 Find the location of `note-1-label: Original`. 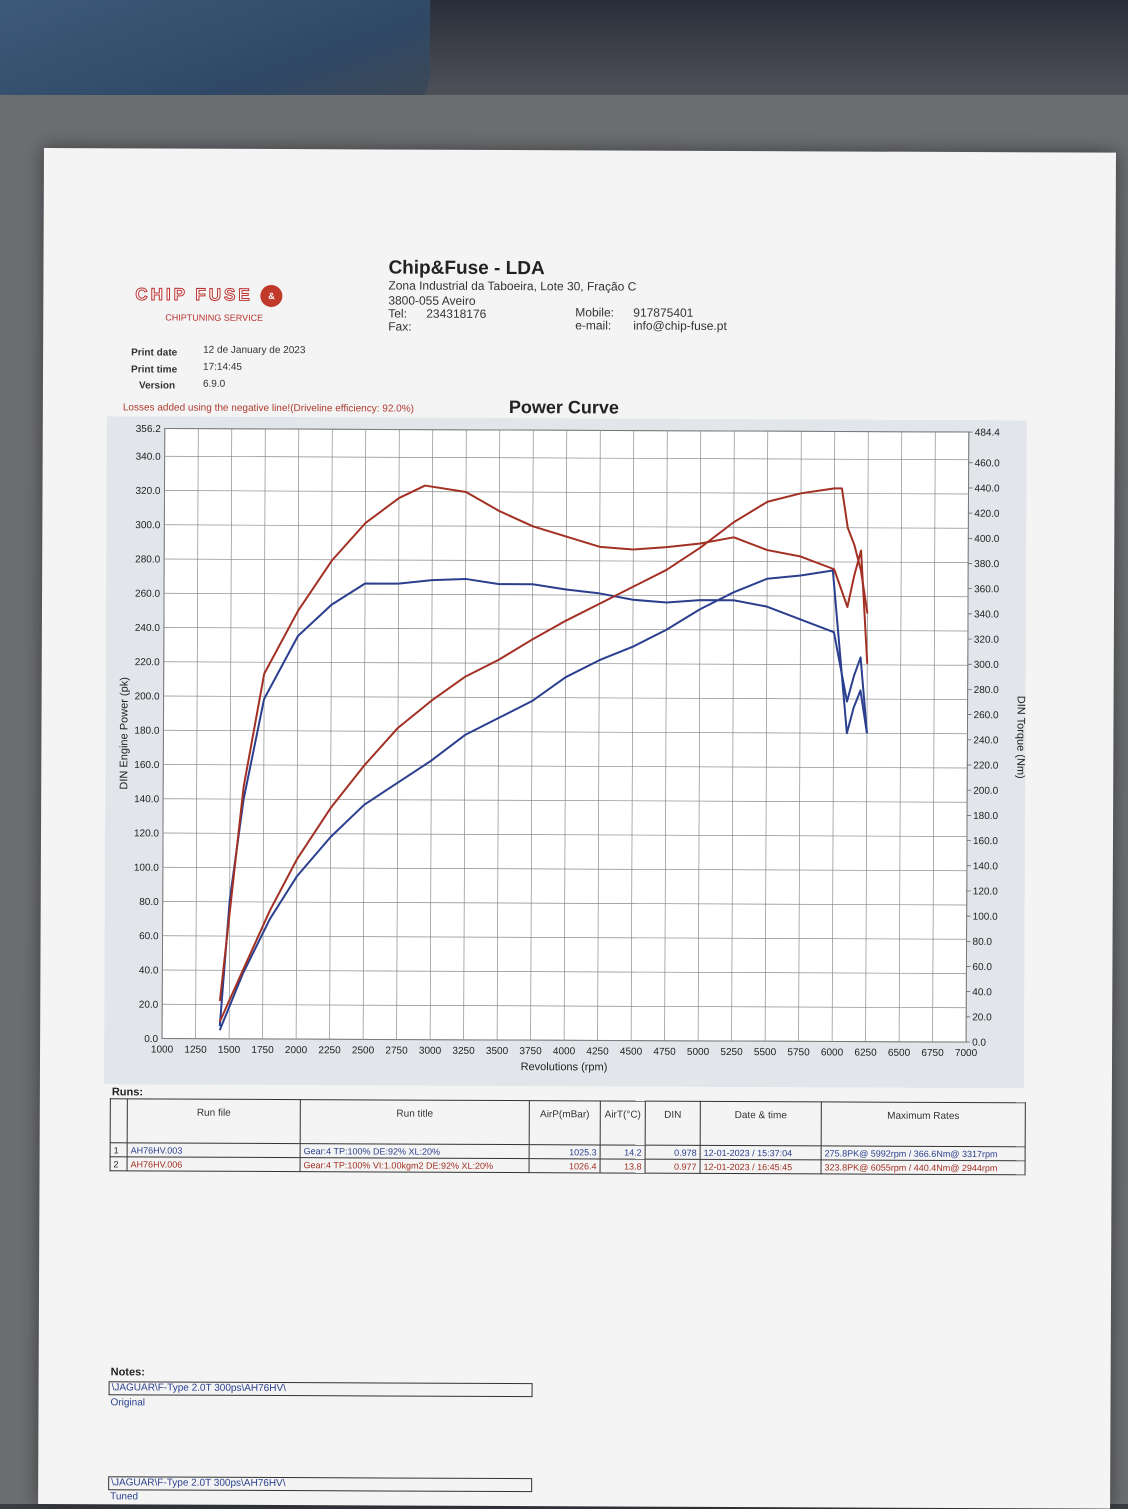

note-1-label: Original is located at coordinates (128, 1402).